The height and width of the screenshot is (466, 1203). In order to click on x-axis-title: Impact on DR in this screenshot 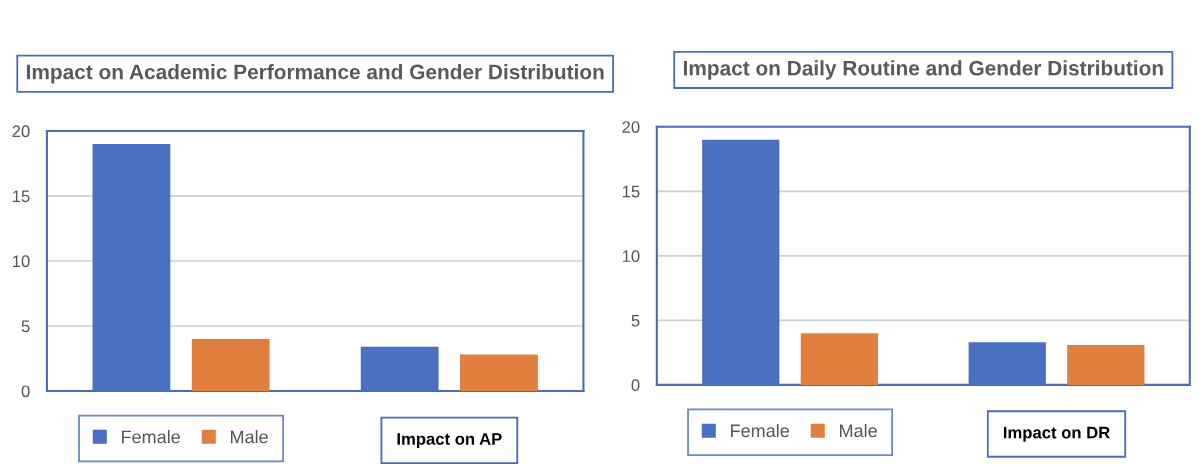, I will do `click(1056, 434)`.